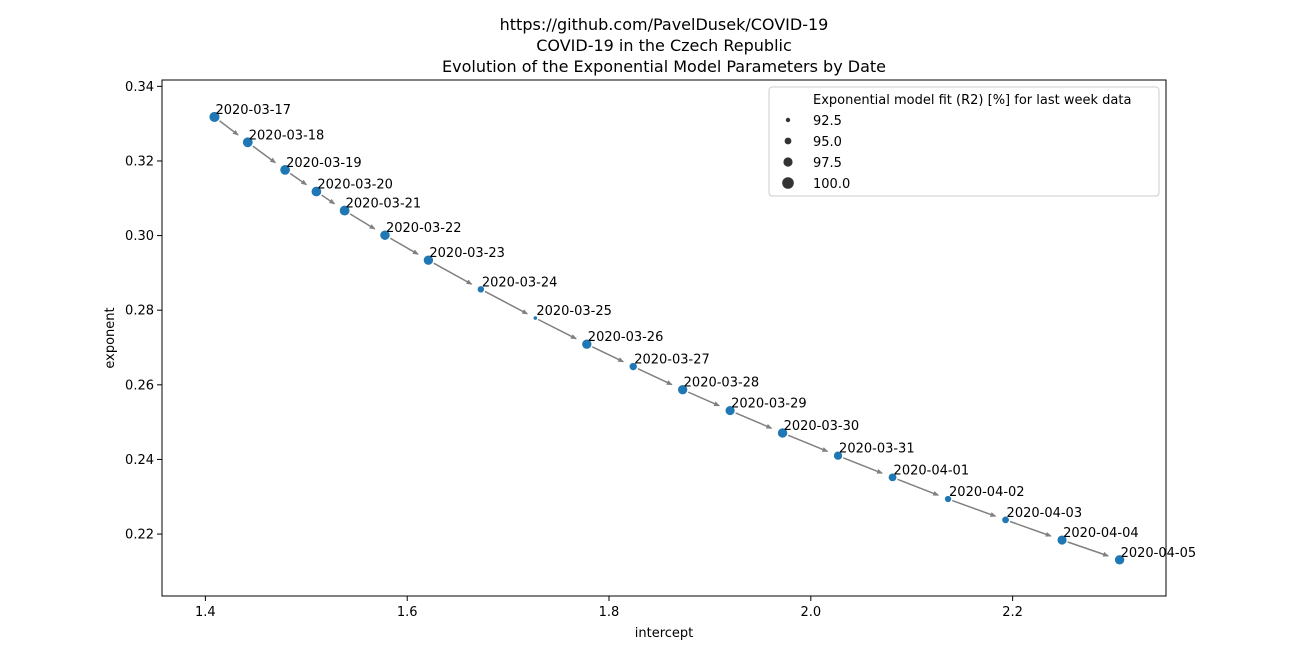 The width and height of the screenshot is (1296, 670). Describe the element at coordinates (287, 135) in the screenshot. I see `point-date-label: 2020-03-18` at that location.